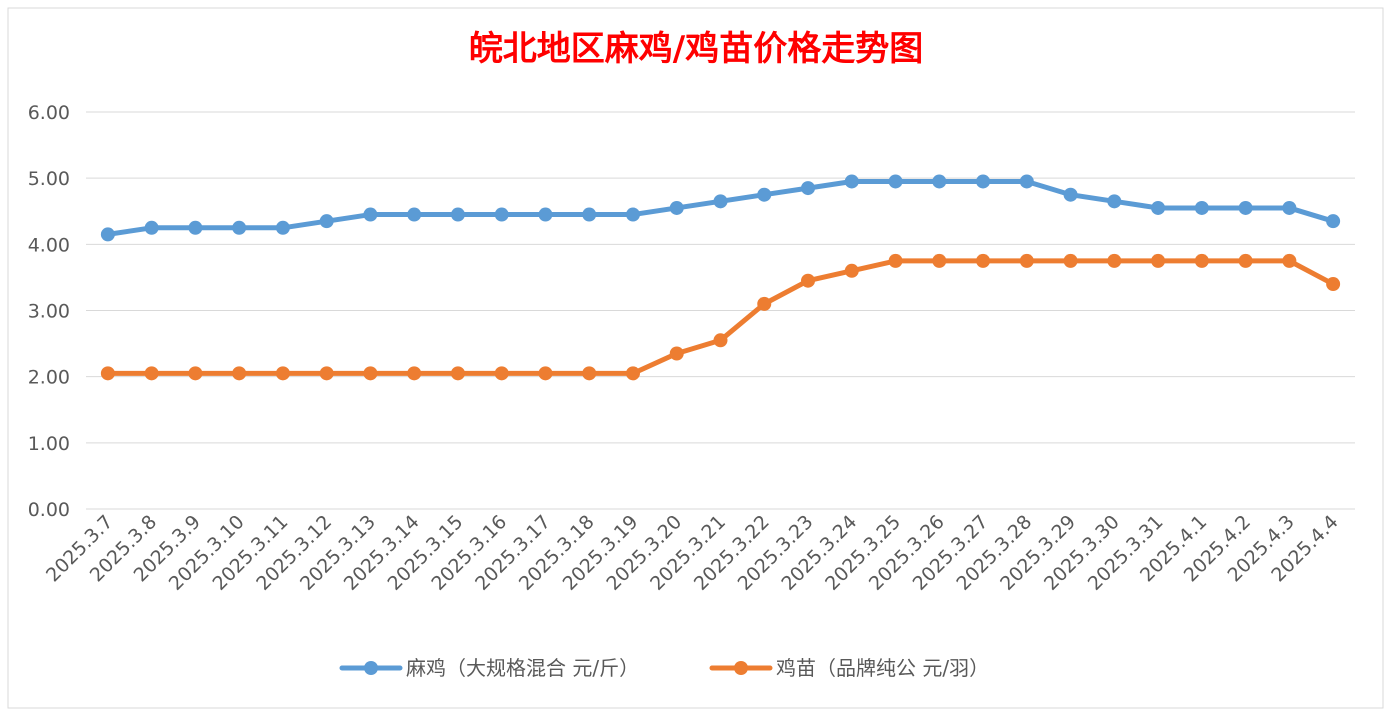 This screenshot has width=1392, height=715. I want to click on y-tick-label: 2.00, so click(49, 378).